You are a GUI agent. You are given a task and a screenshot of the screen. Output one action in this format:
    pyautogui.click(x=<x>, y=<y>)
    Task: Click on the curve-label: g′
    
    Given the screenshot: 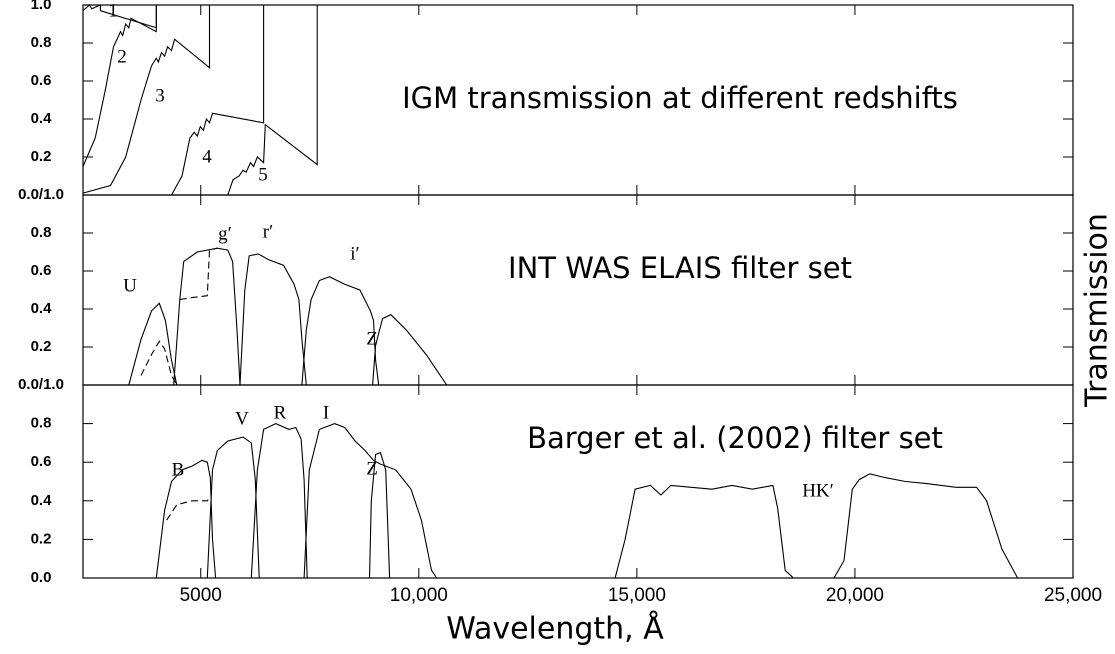 What is the action you would take?
    pyautogui.click(x=225, y=233)
    